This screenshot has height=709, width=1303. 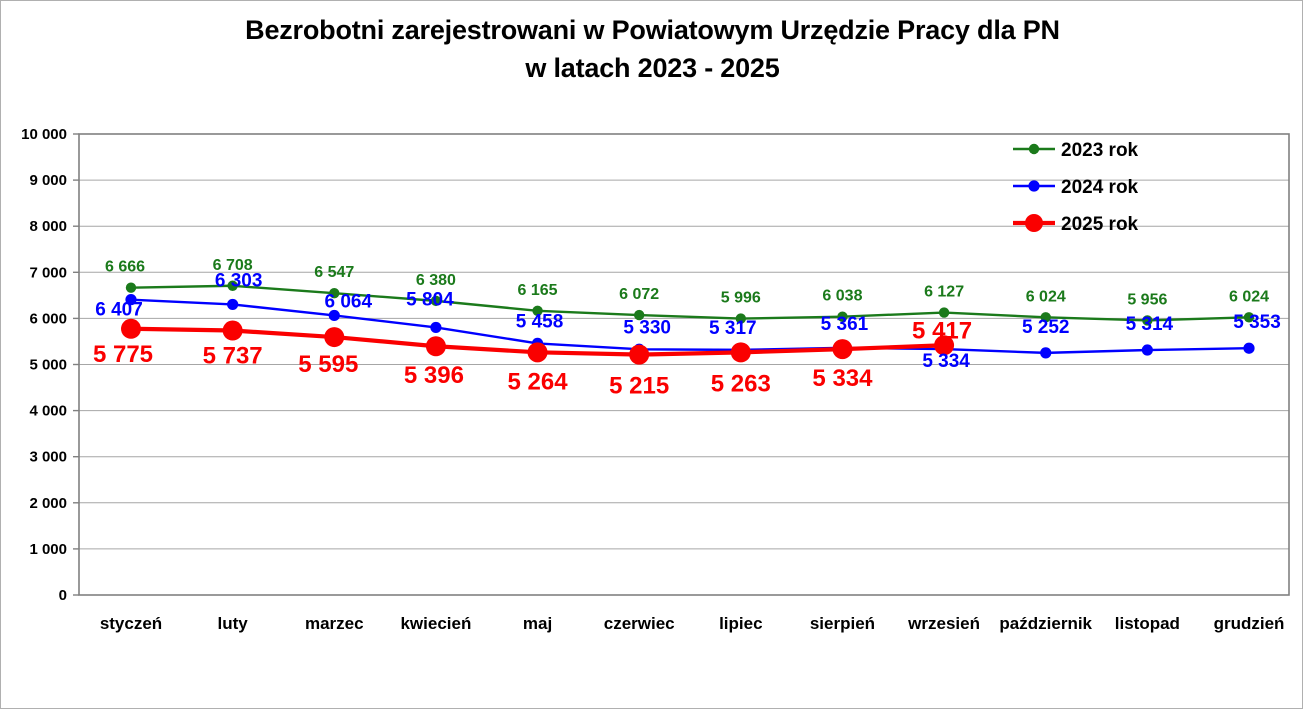 I want to click on y-axis-tick-label: 5 000, so click(x=48, y=365).